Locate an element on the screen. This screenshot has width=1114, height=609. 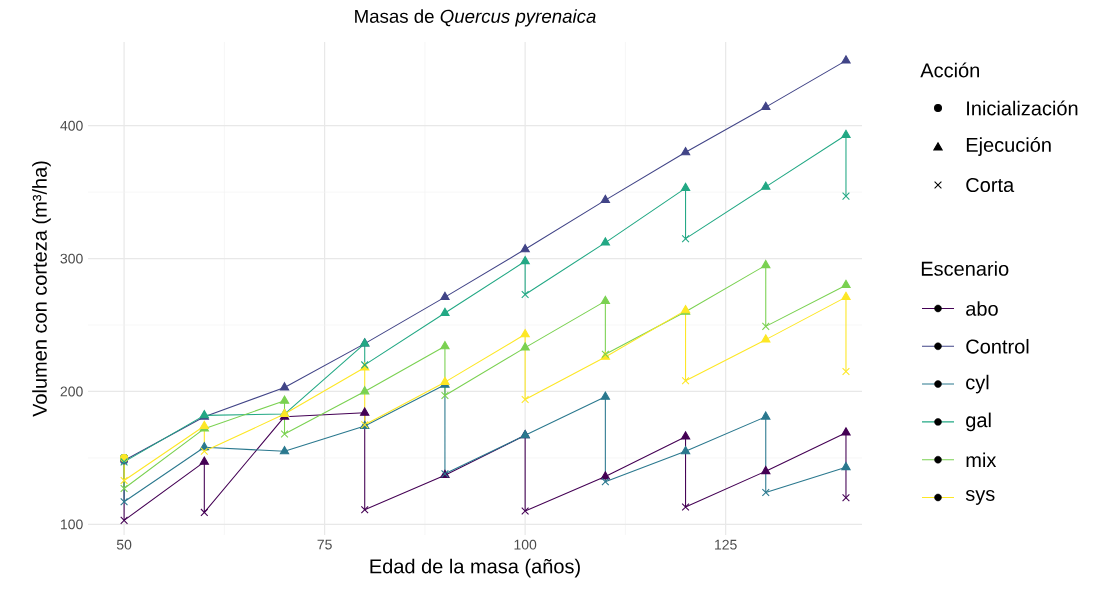
y-tick-label: 300 is located at coordinates (71, 258).